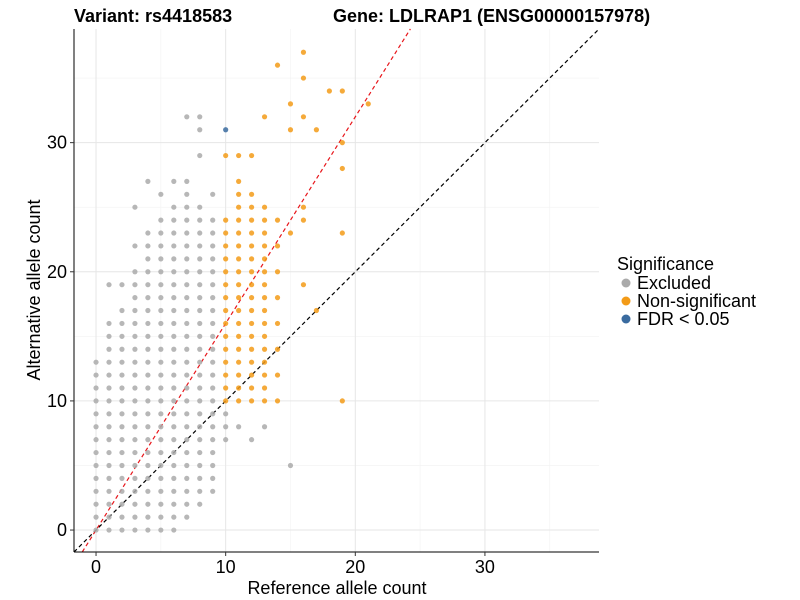  I want to click on x-tick-label: 10, so click(226, 567).